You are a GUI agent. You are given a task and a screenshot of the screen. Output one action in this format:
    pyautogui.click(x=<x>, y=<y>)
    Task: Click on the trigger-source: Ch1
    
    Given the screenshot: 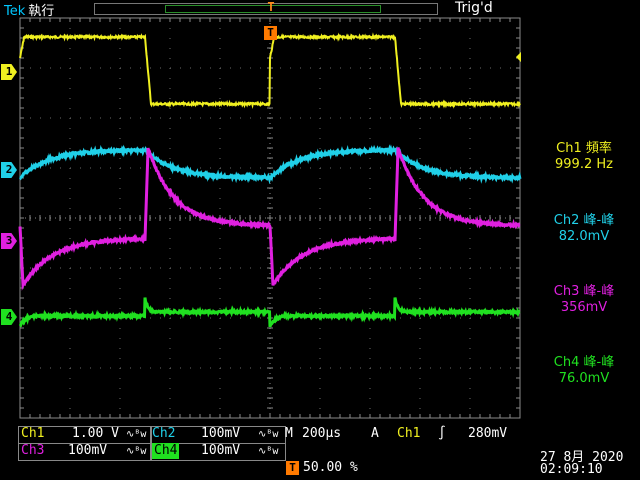 What is the action you would take?
    pyautogui.click(x=409, y=433)
    